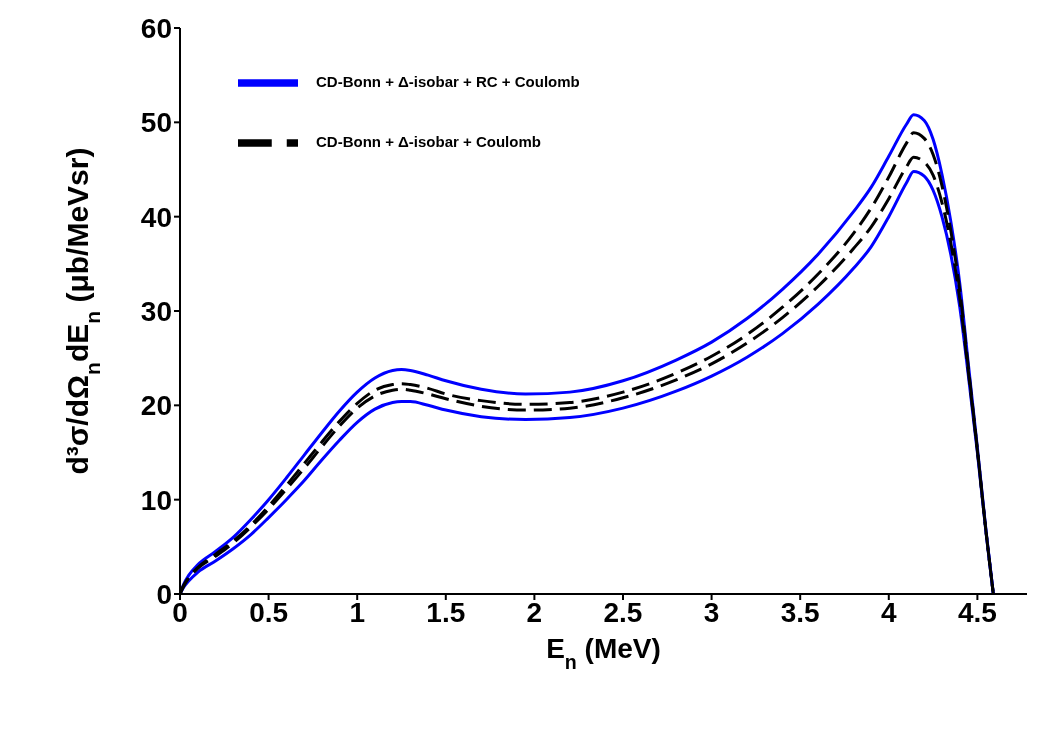 This screenshot has height=742, width=1037. I want to click on y-tick-label: 40, so click(156, 217).